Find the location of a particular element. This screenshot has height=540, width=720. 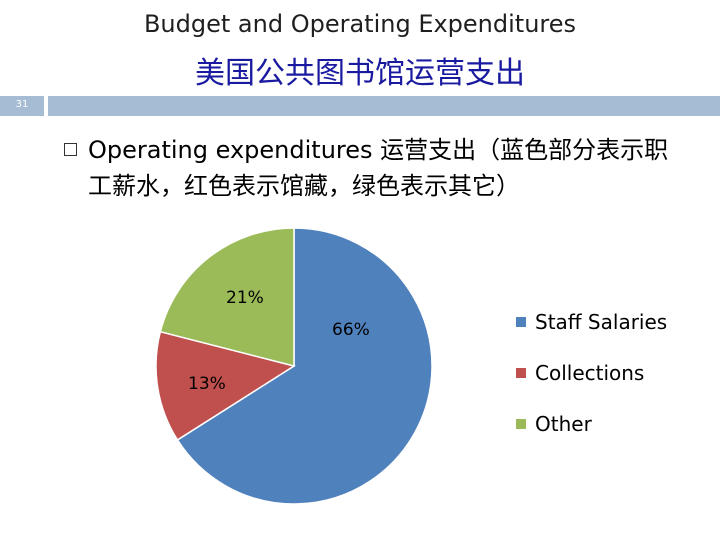

legend-label: Other is located at coordinates (563, 424).